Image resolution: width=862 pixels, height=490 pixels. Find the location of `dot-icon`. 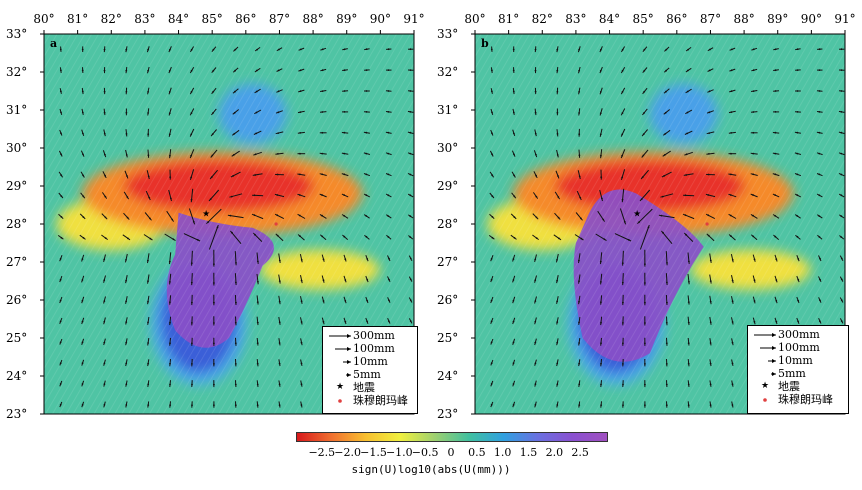

dot-icon is located at coordinates (765, 400).